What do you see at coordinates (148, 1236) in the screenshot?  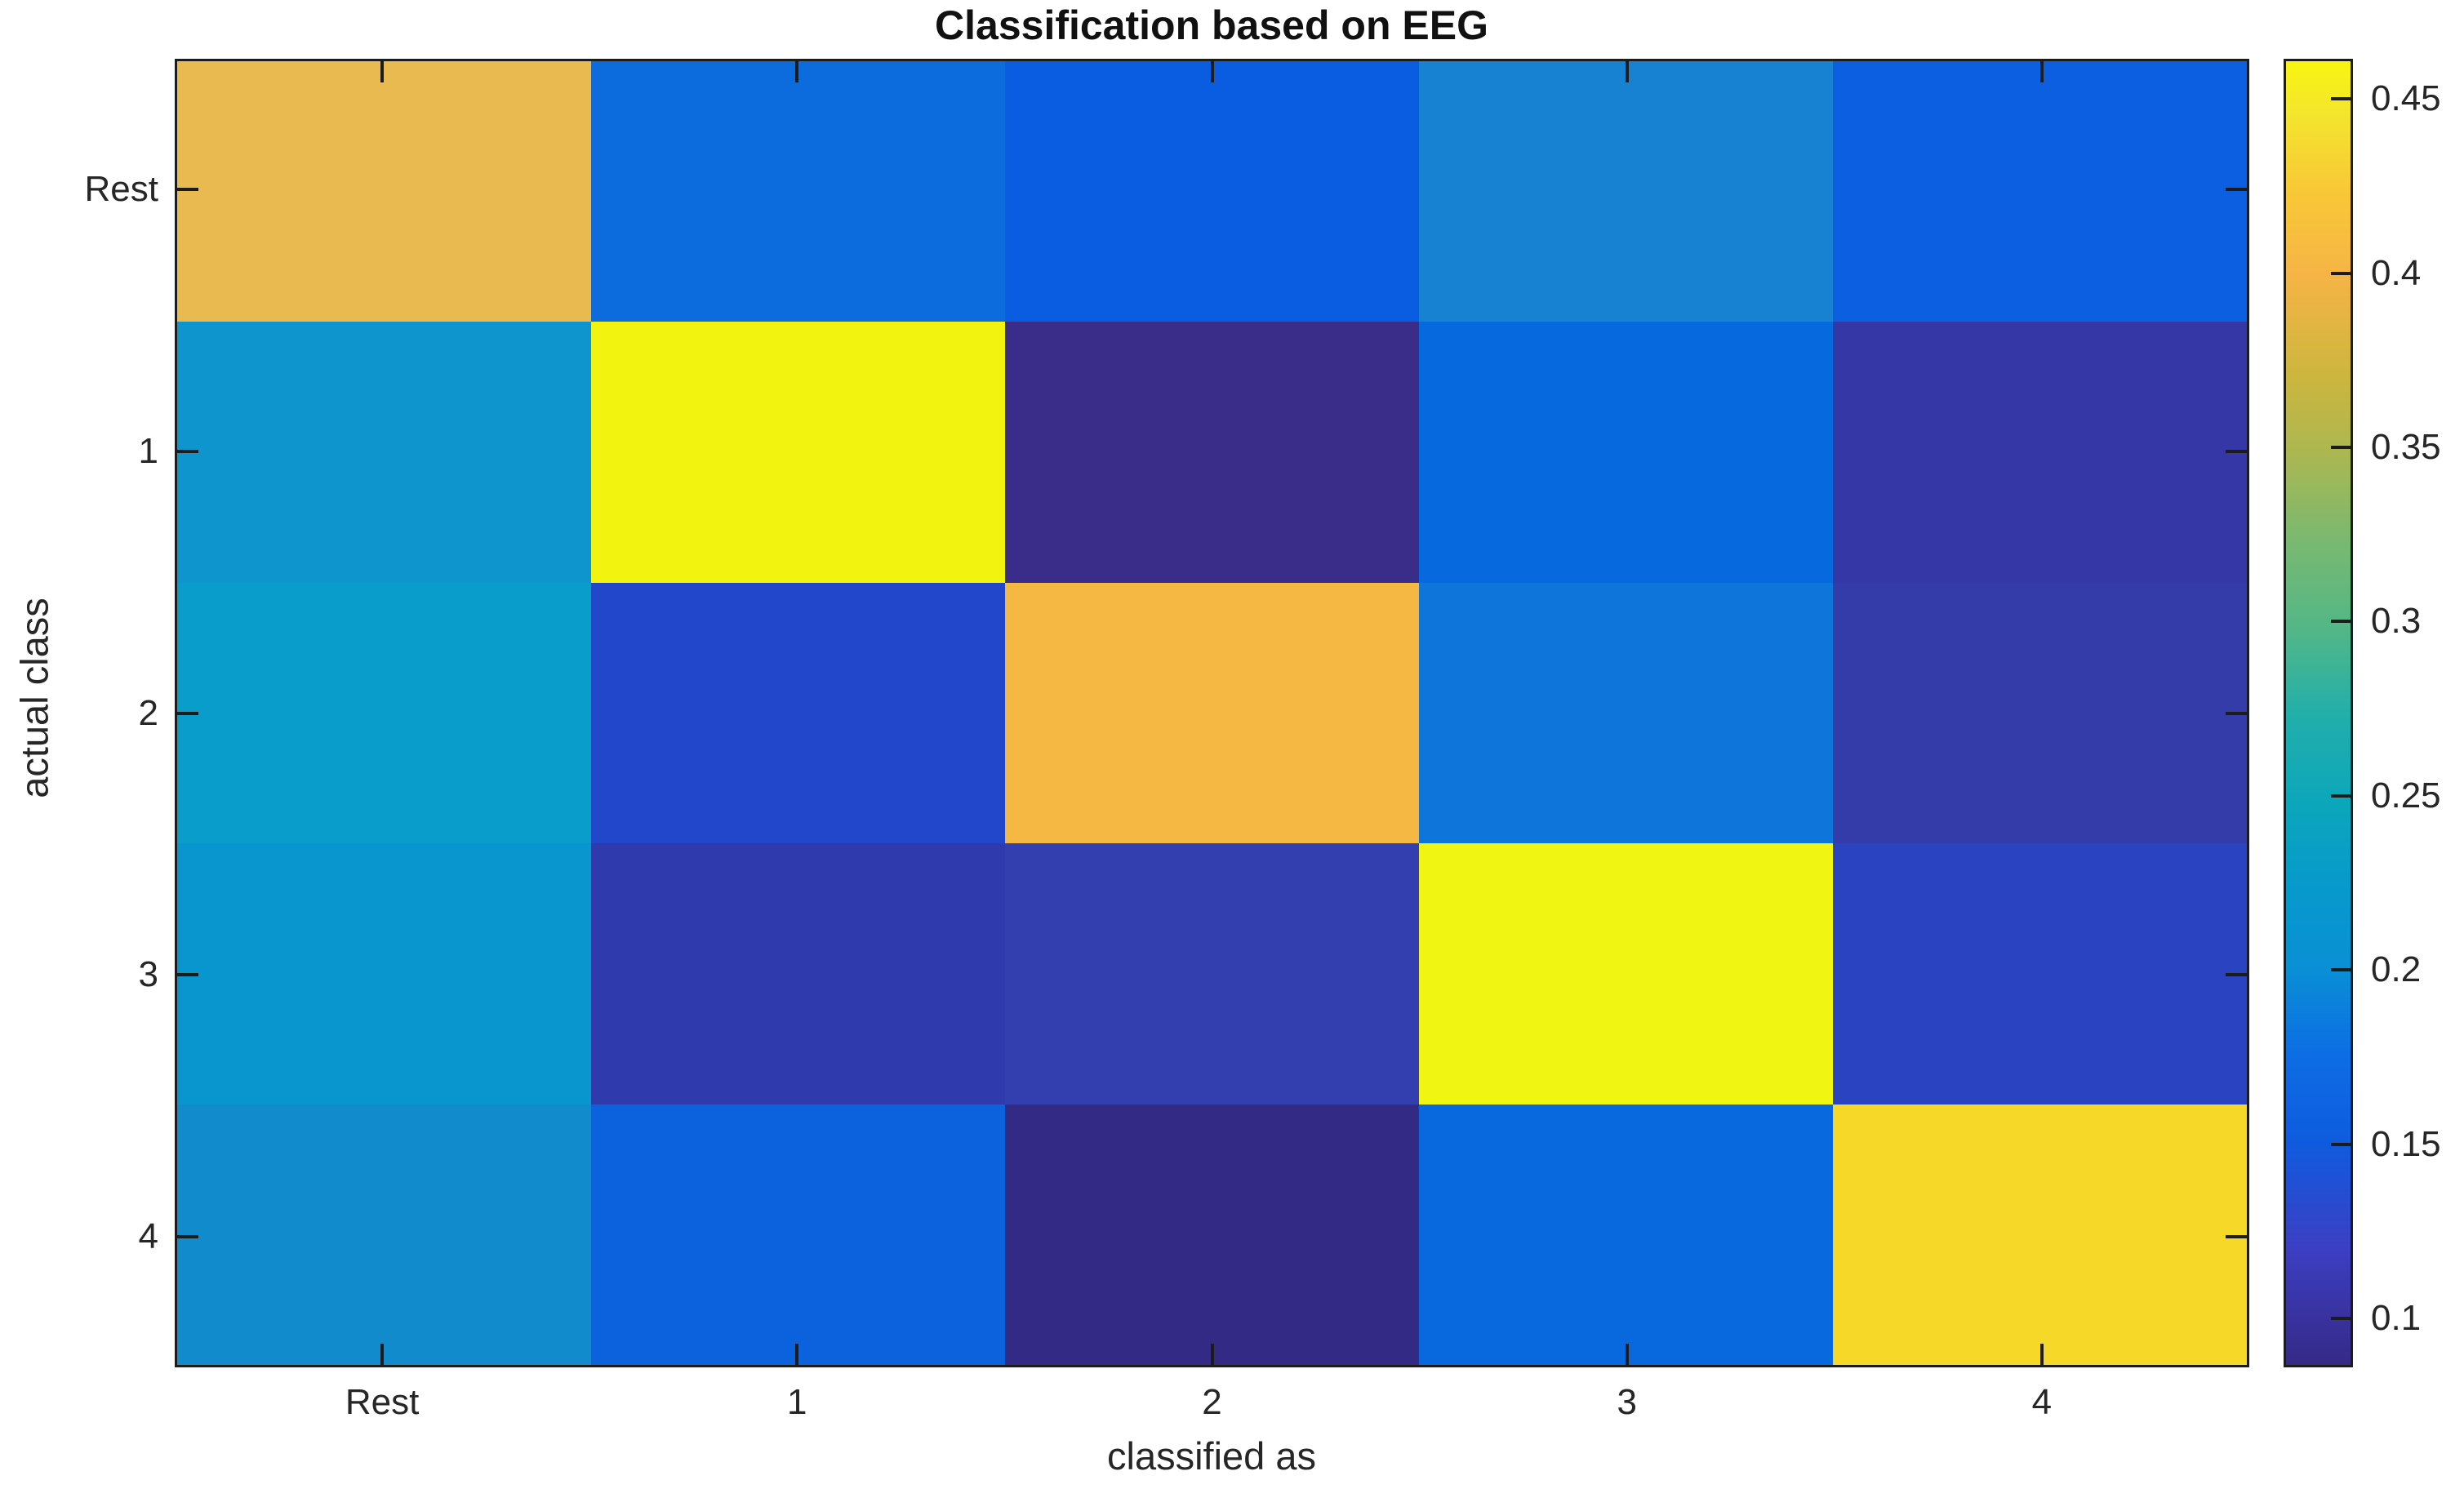 I see `y-tick-label-4: 4` at bounding box center [148, 1236].